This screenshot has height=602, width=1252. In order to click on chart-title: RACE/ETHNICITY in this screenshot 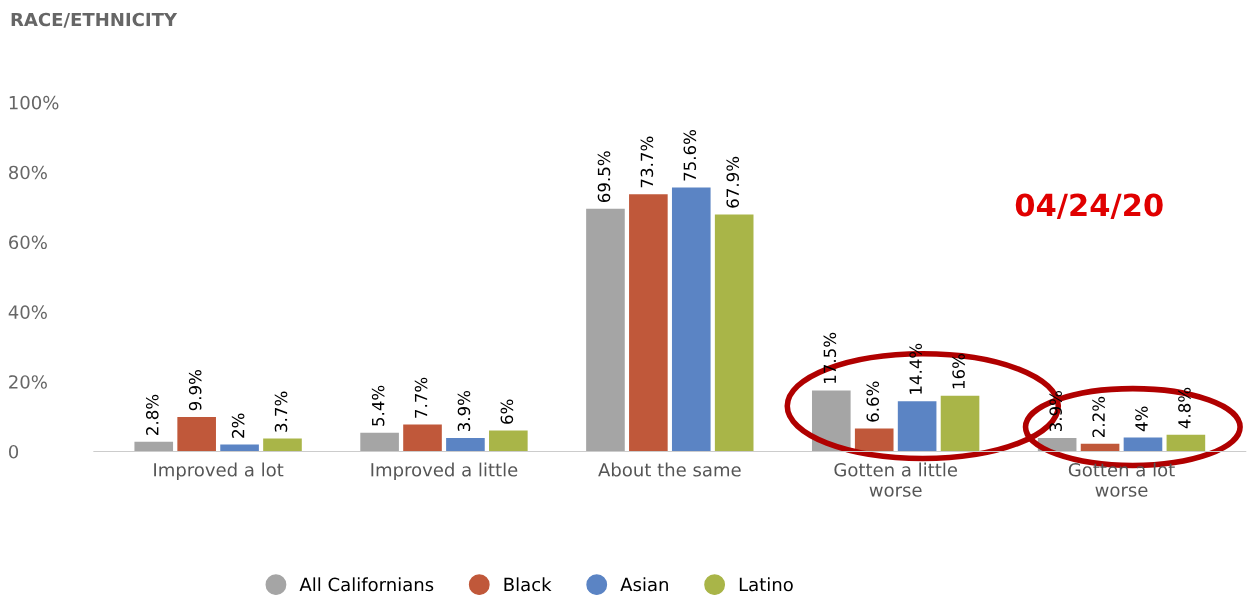, I will do `click(94, 20)`.